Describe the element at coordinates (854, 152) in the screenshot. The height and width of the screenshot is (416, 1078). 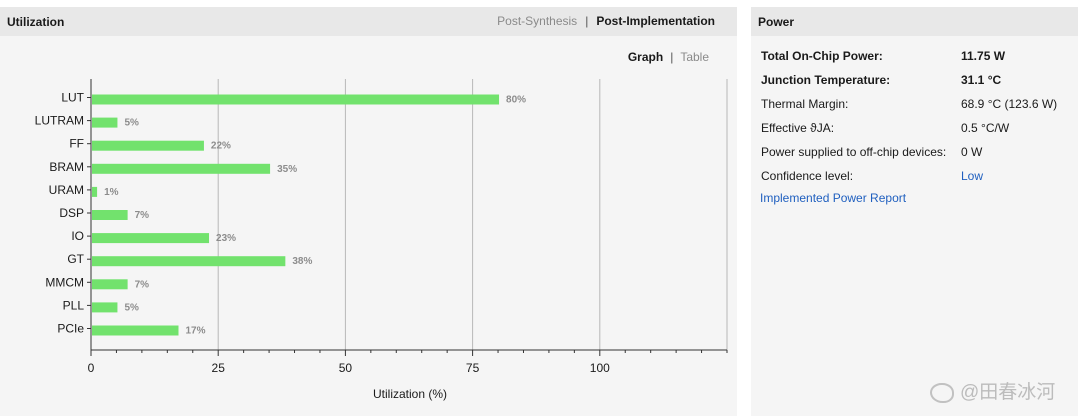
I see `power-row-label: Power supplied to off-chip devices:` at that location.